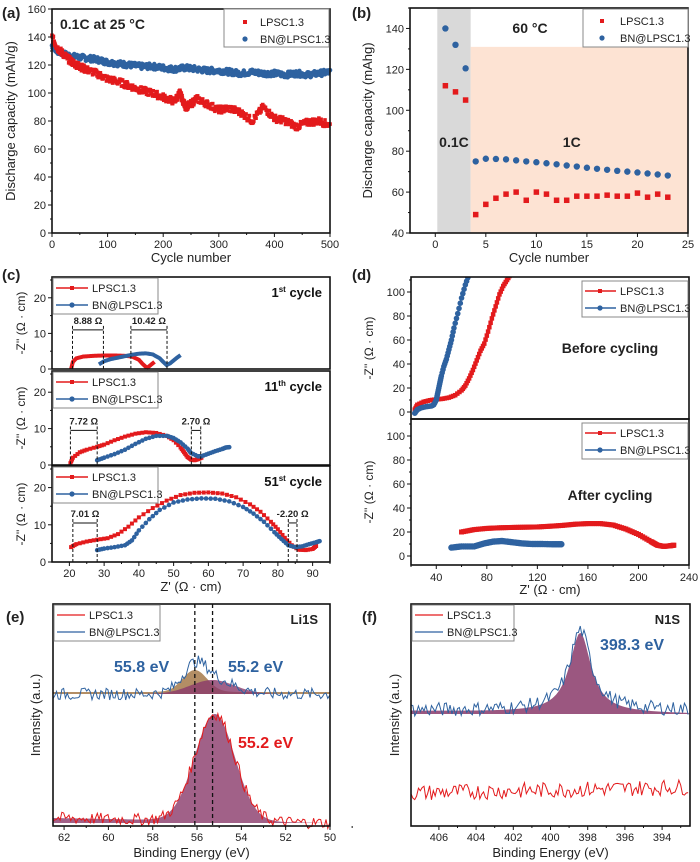 Image resolution: width=700 pixels, height=862 pixels. What do you see at coordinates (153, 838) in the screenshot?
I see `x-tick-label: 58` at bounding box center [153, 838].